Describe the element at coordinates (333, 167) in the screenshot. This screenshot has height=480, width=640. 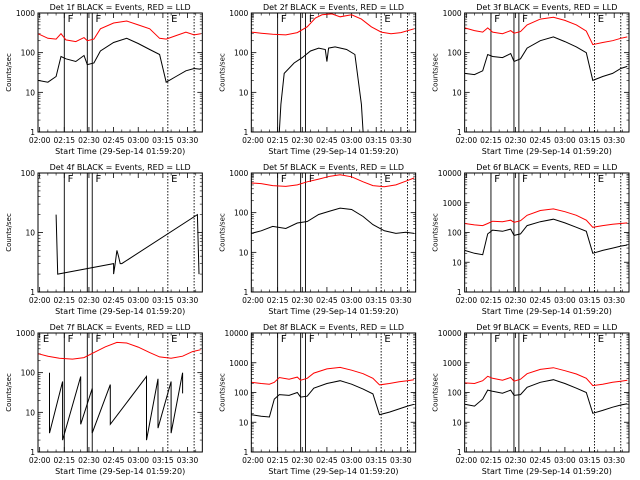
I see `panel-title: Det 5f BLACK = Events, RED = LLD` at that location.